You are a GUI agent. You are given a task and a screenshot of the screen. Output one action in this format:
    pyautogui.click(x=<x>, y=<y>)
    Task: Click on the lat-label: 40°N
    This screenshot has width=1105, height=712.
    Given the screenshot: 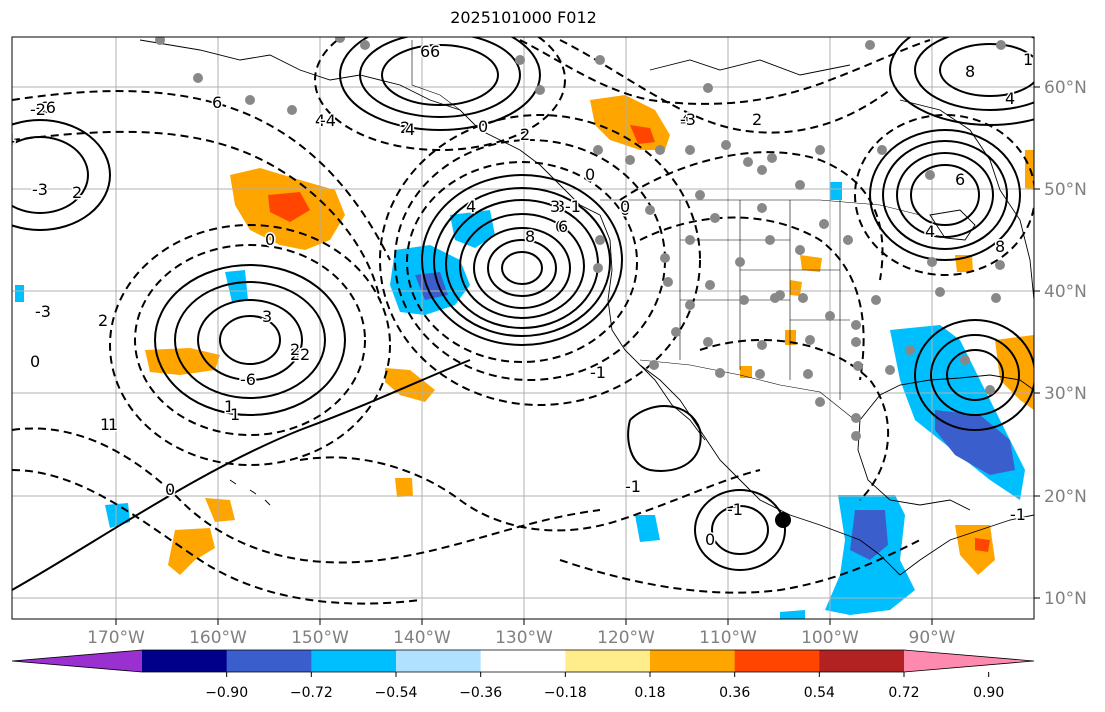 What is the action you would take?
    pyautogui.click(x=1065, y=292)
    